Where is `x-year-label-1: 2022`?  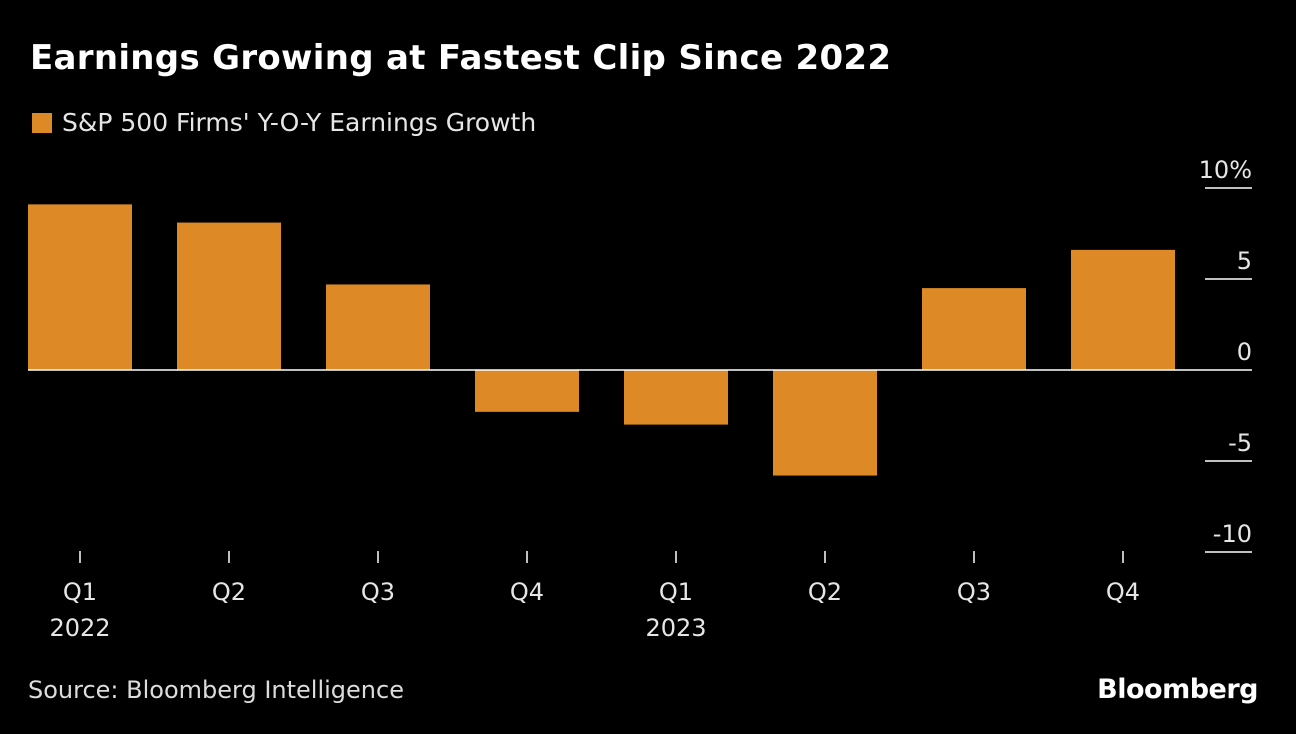
x-year-label-1: 2022 is located at coordinates (79, 628).